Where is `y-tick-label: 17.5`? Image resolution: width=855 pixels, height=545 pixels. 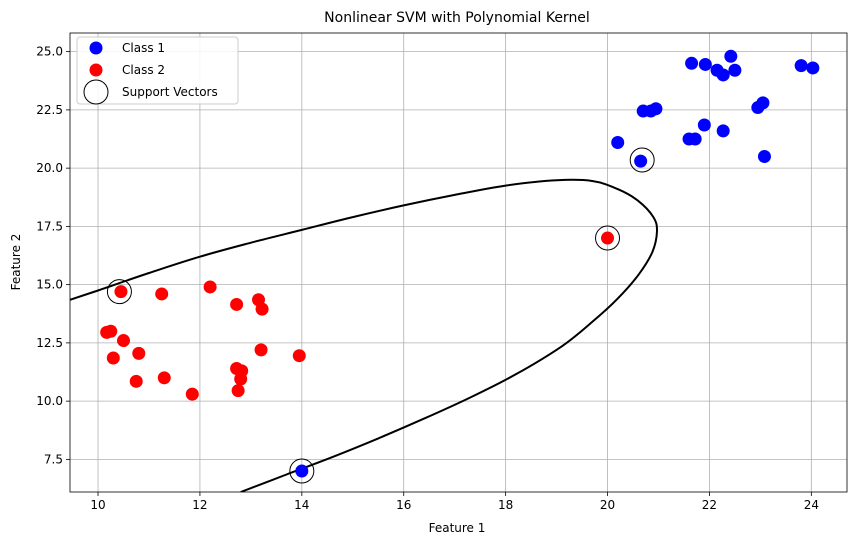 y-tick-label: 17.5 is located at coordinates (49, 226).